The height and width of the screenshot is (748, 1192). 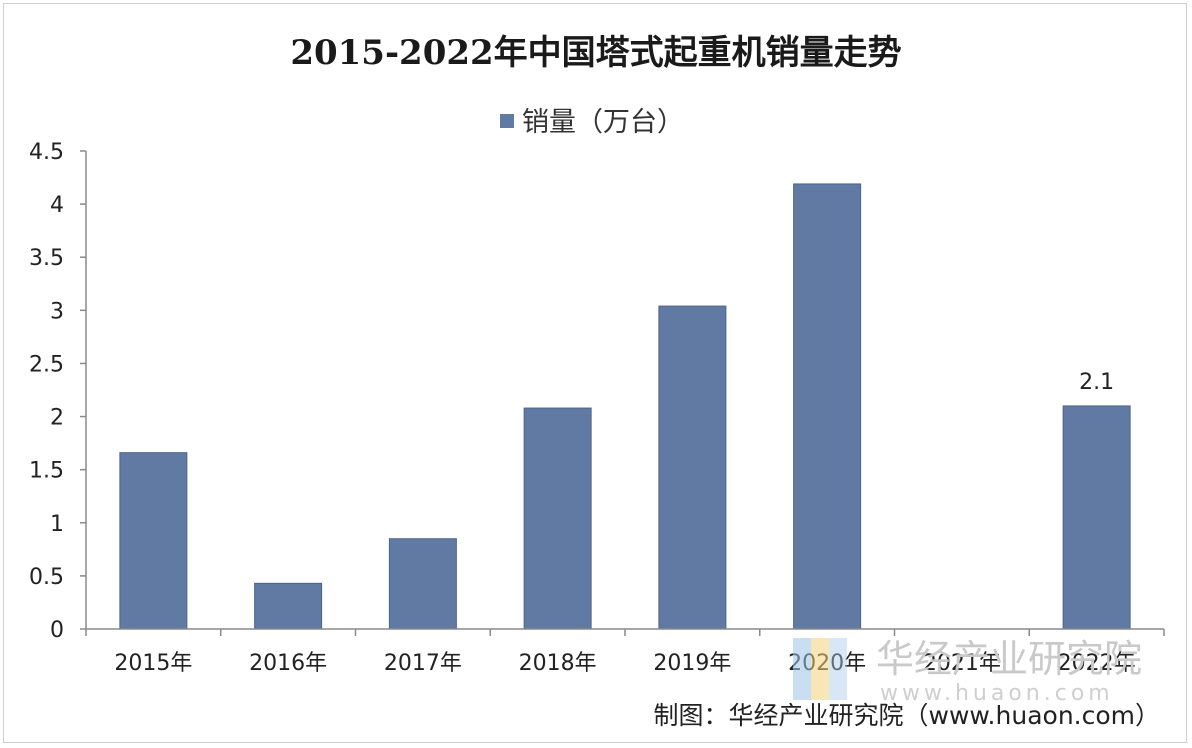 I want to click on watermark-logo-right, so click(x=838, y=669).